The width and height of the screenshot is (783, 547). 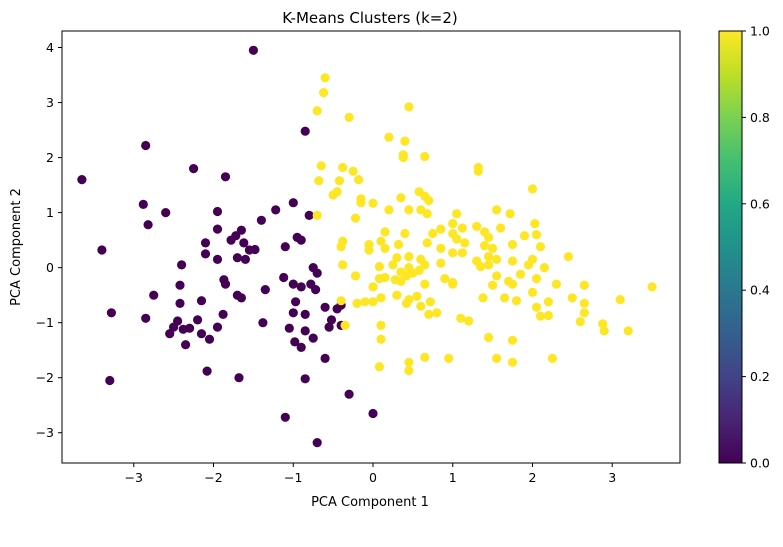 I want to click on colorbar-tick-label: 0.0, so click(x=760, y=463).